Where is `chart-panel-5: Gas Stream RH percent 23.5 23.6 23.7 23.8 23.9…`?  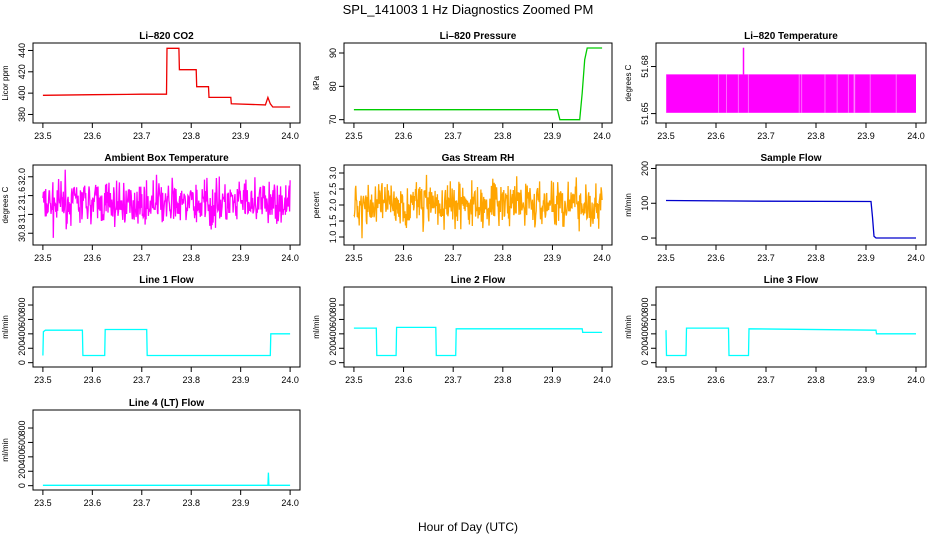
chart-panel-5: Gas Stream RH percent 23.5 23.6 23.7 23.8 23.9… is located at coordinates (462, 208).